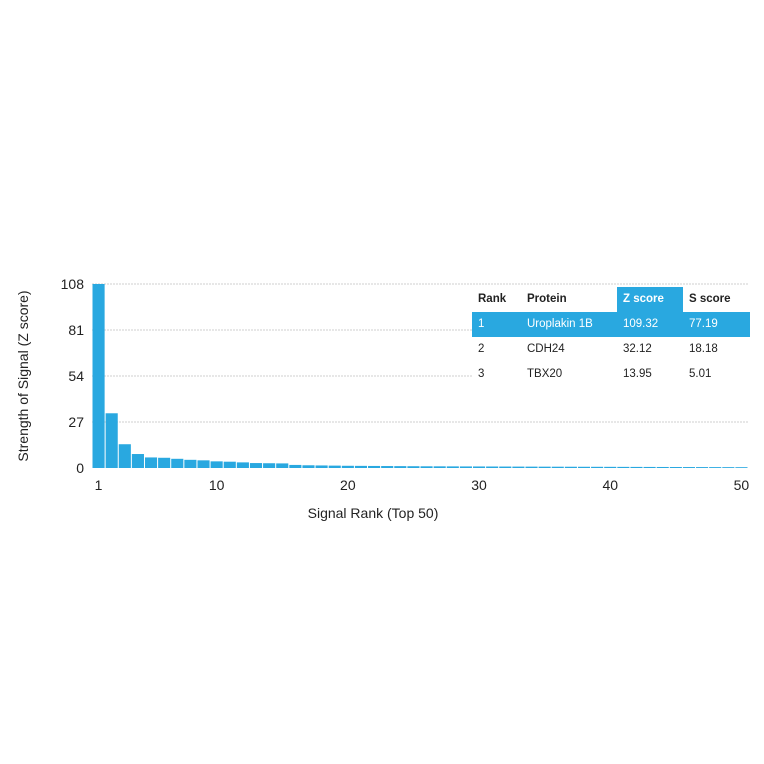  What do you see at coordinates (481, 349) in the screenshot?
I see `cell-rank: 2` at bounding box center [481, 349].